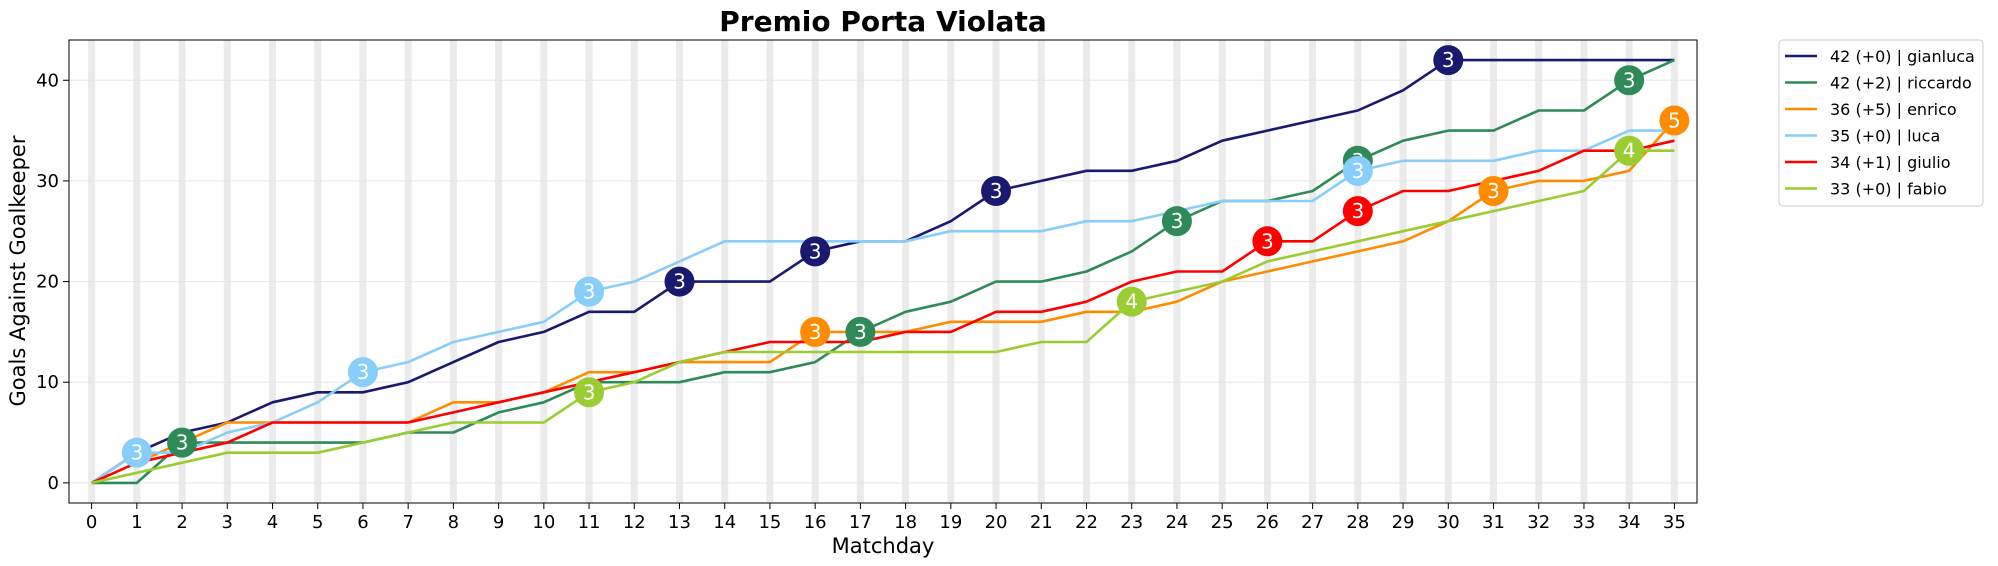 The width and height of the screenshot is (1998, 566). I want to click on x-tick-label: 1, so click(136, 522).